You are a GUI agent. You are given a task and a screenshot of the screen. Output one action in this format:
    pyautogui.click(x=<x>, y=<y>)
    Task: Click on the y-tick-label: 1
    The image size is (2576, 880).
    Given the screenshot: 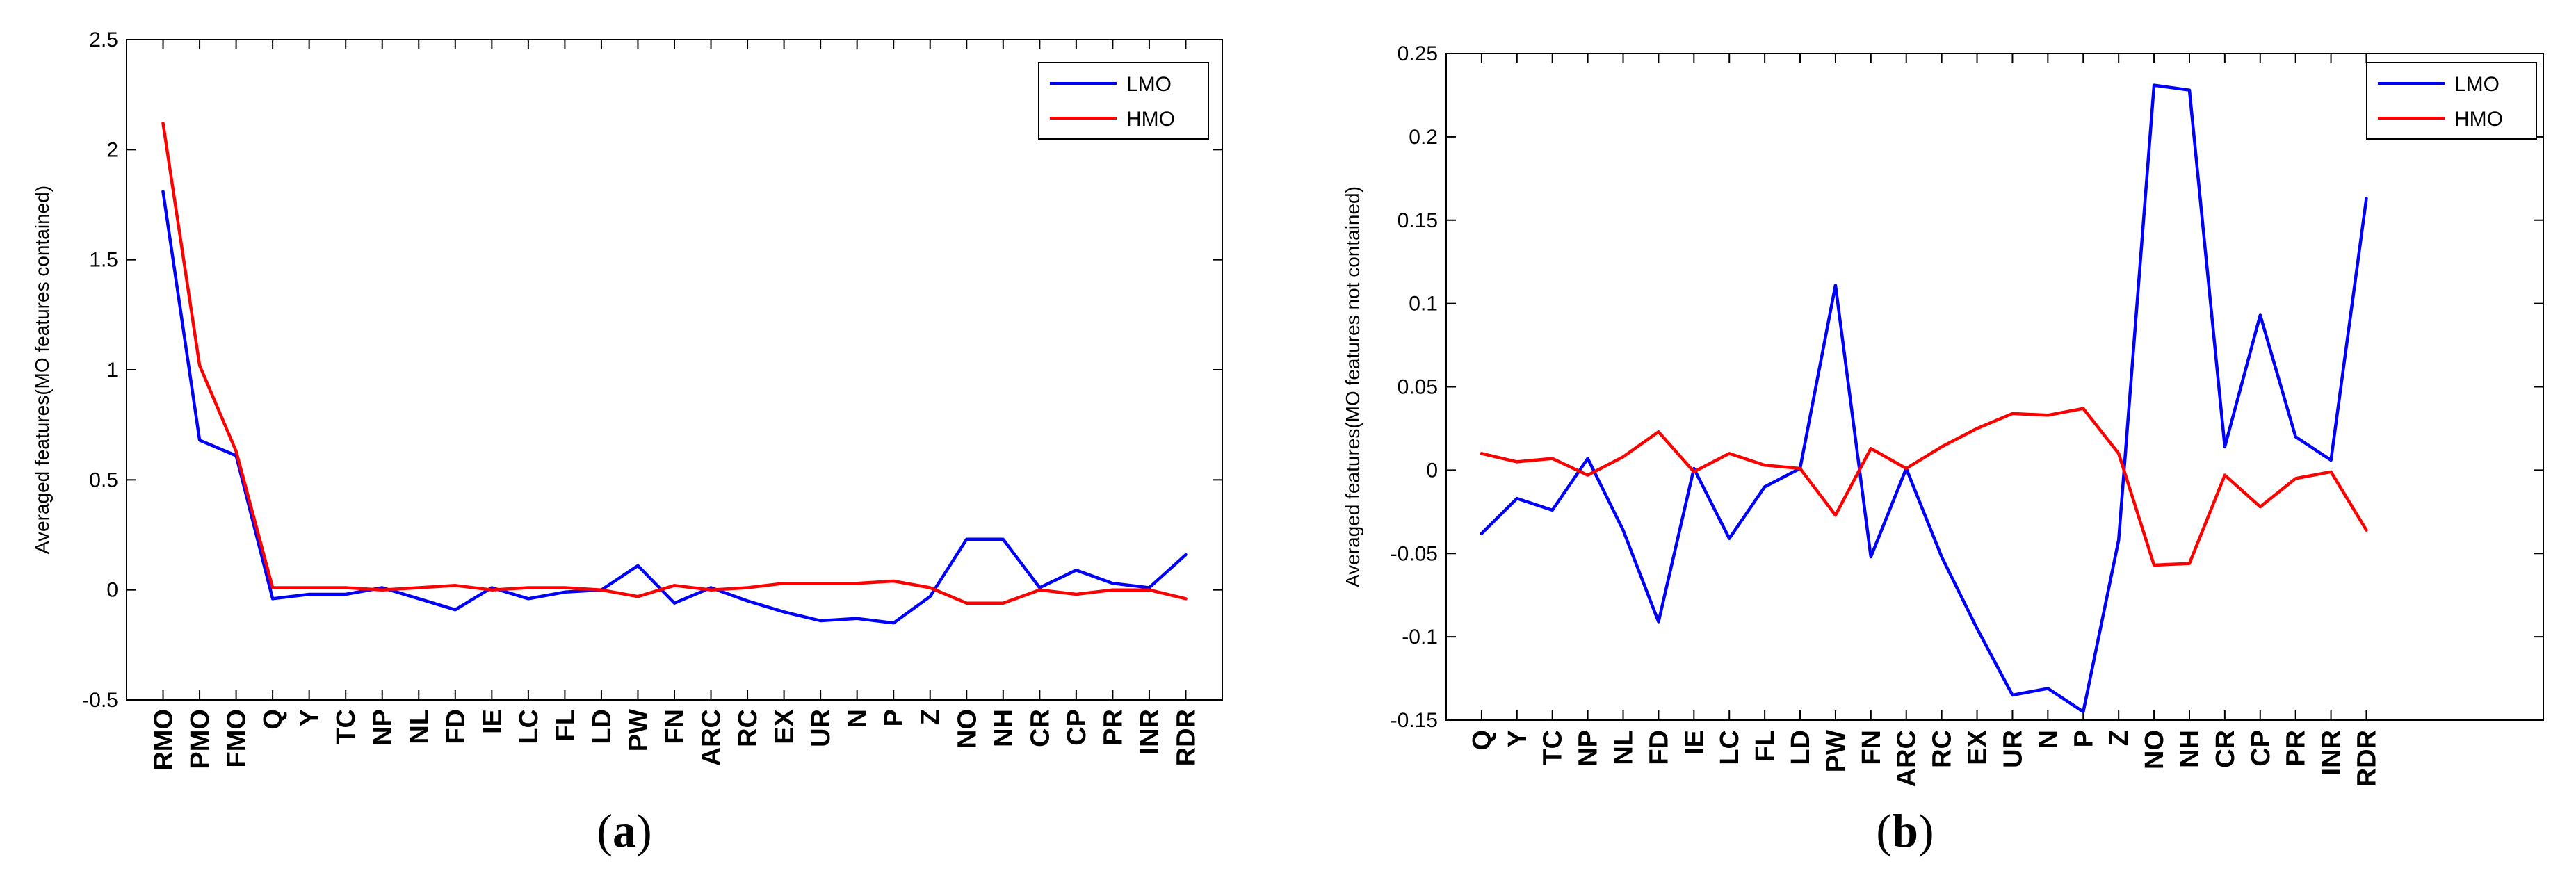 What is the action you would take?
    pyautogui.click(x=112, y=371)
    